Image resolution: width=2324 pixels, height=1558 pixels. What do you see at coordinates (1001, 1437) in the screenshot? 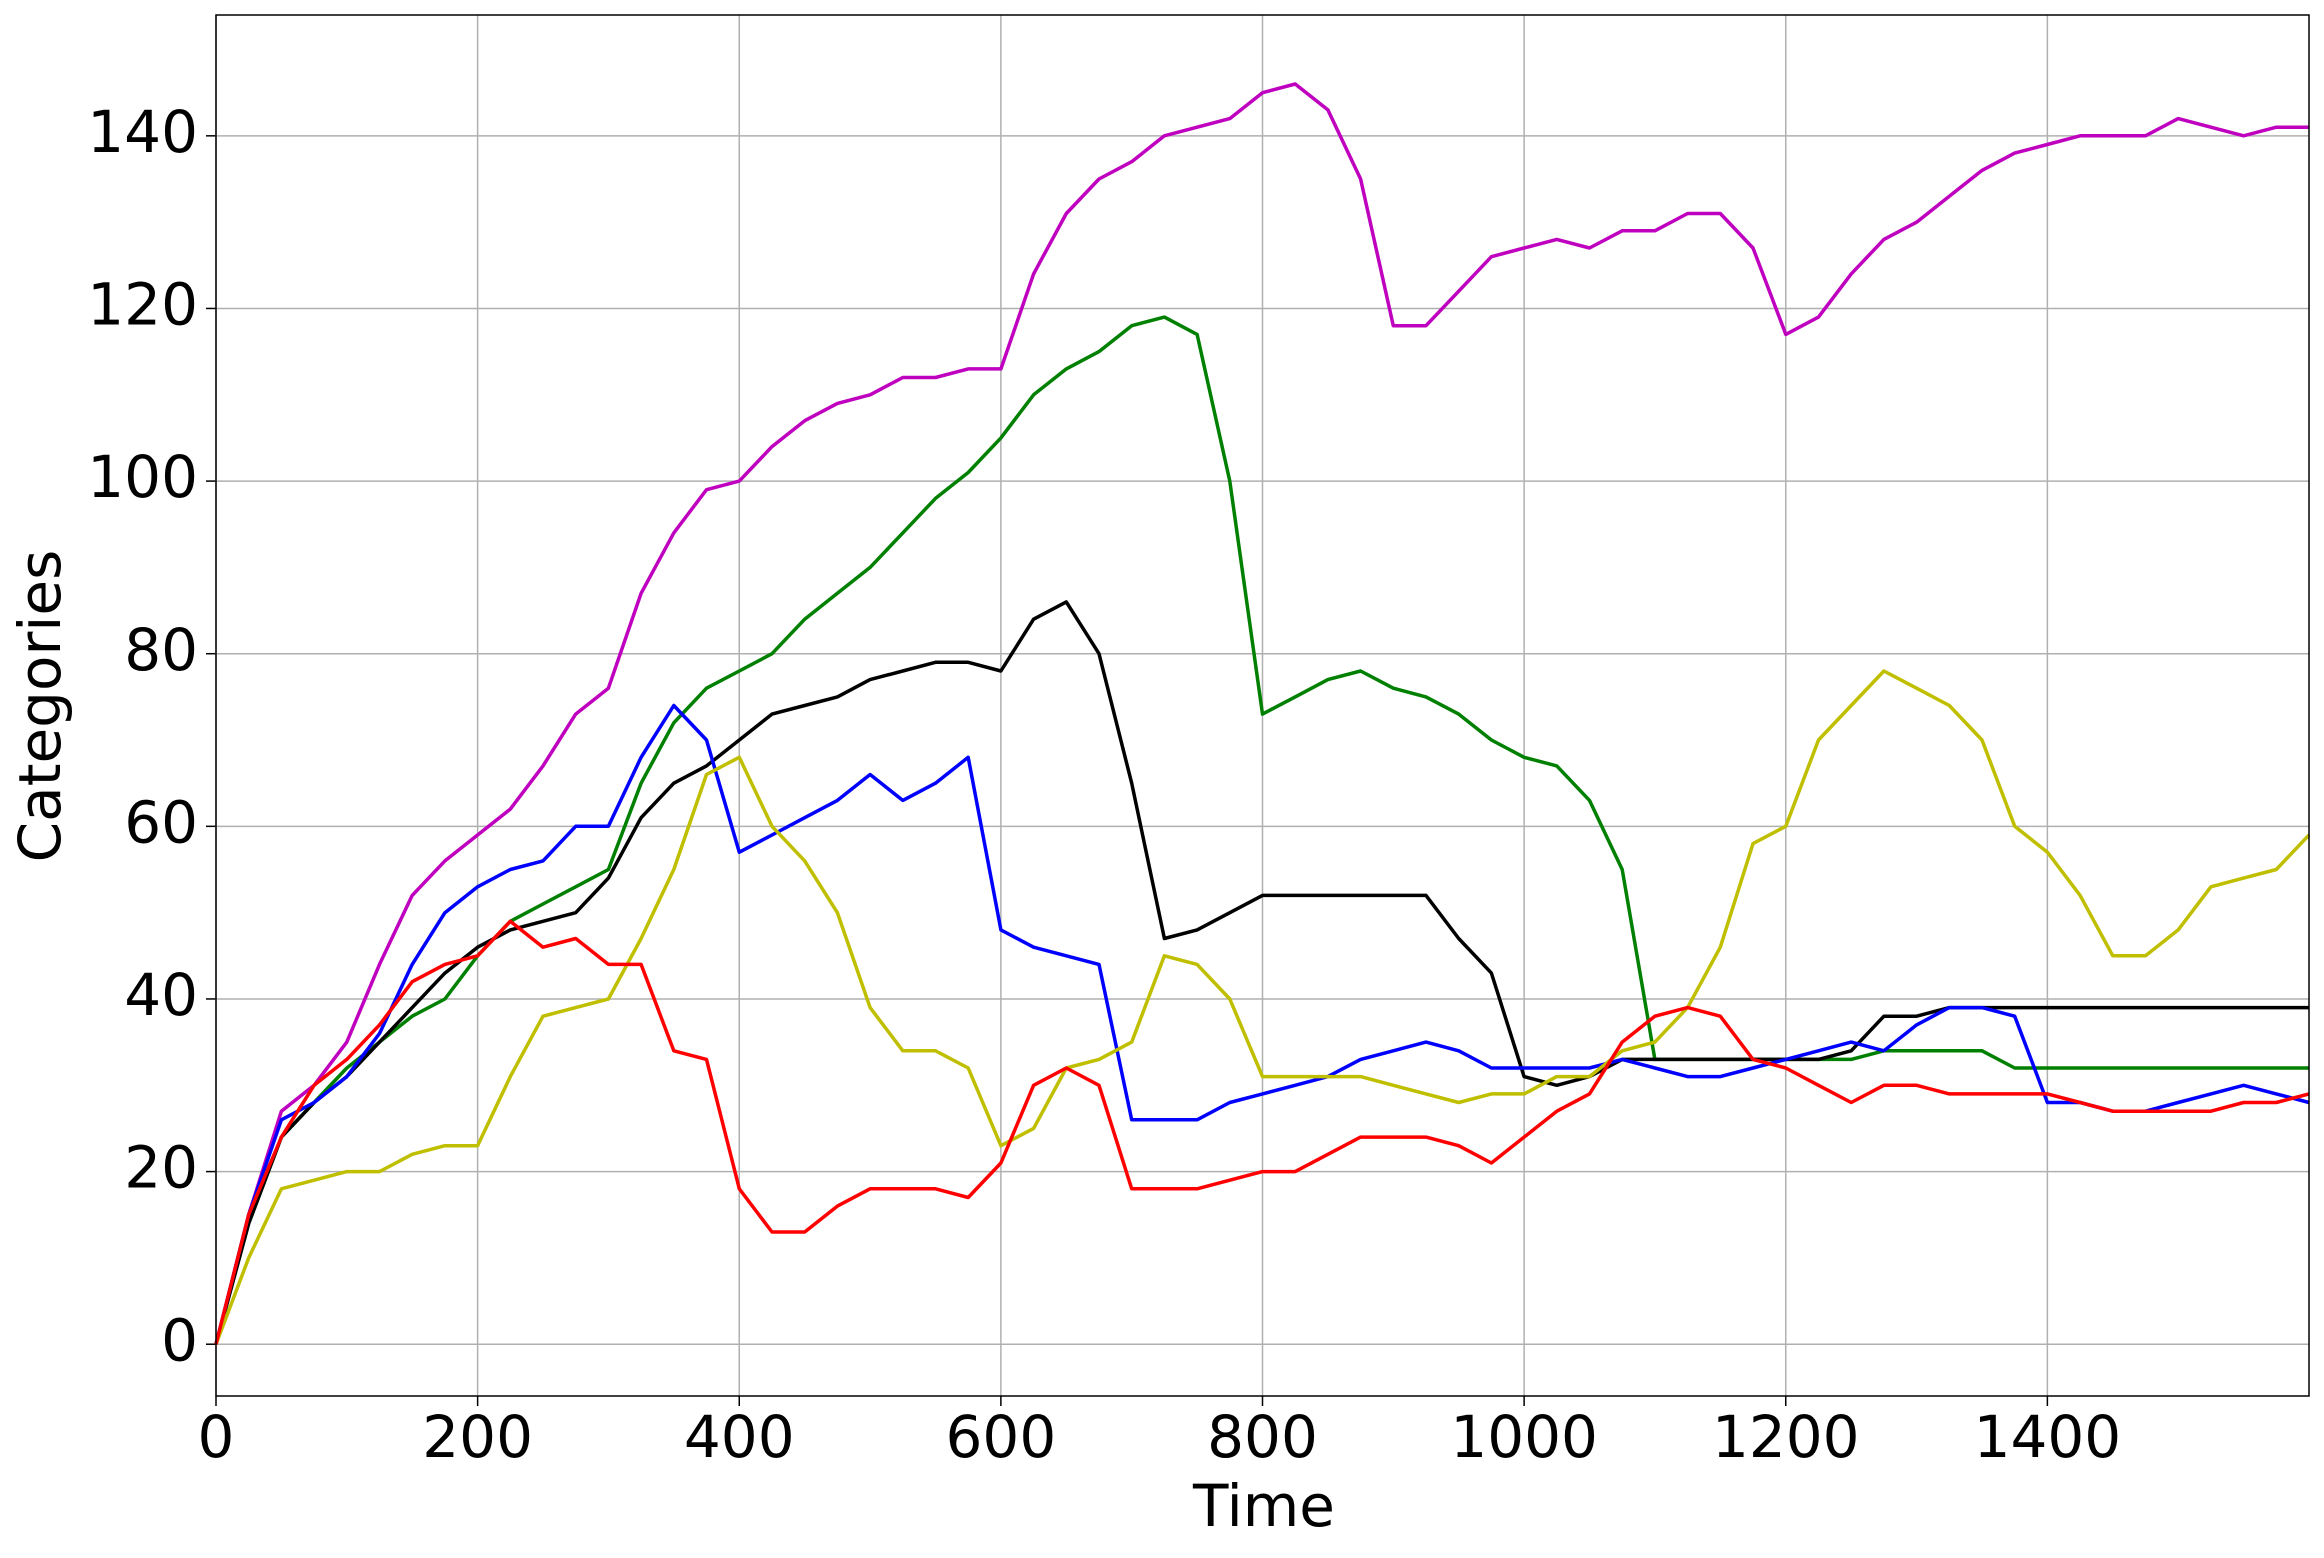
I see `x-tick-label: 600` at bounding box center [1001, 1437].